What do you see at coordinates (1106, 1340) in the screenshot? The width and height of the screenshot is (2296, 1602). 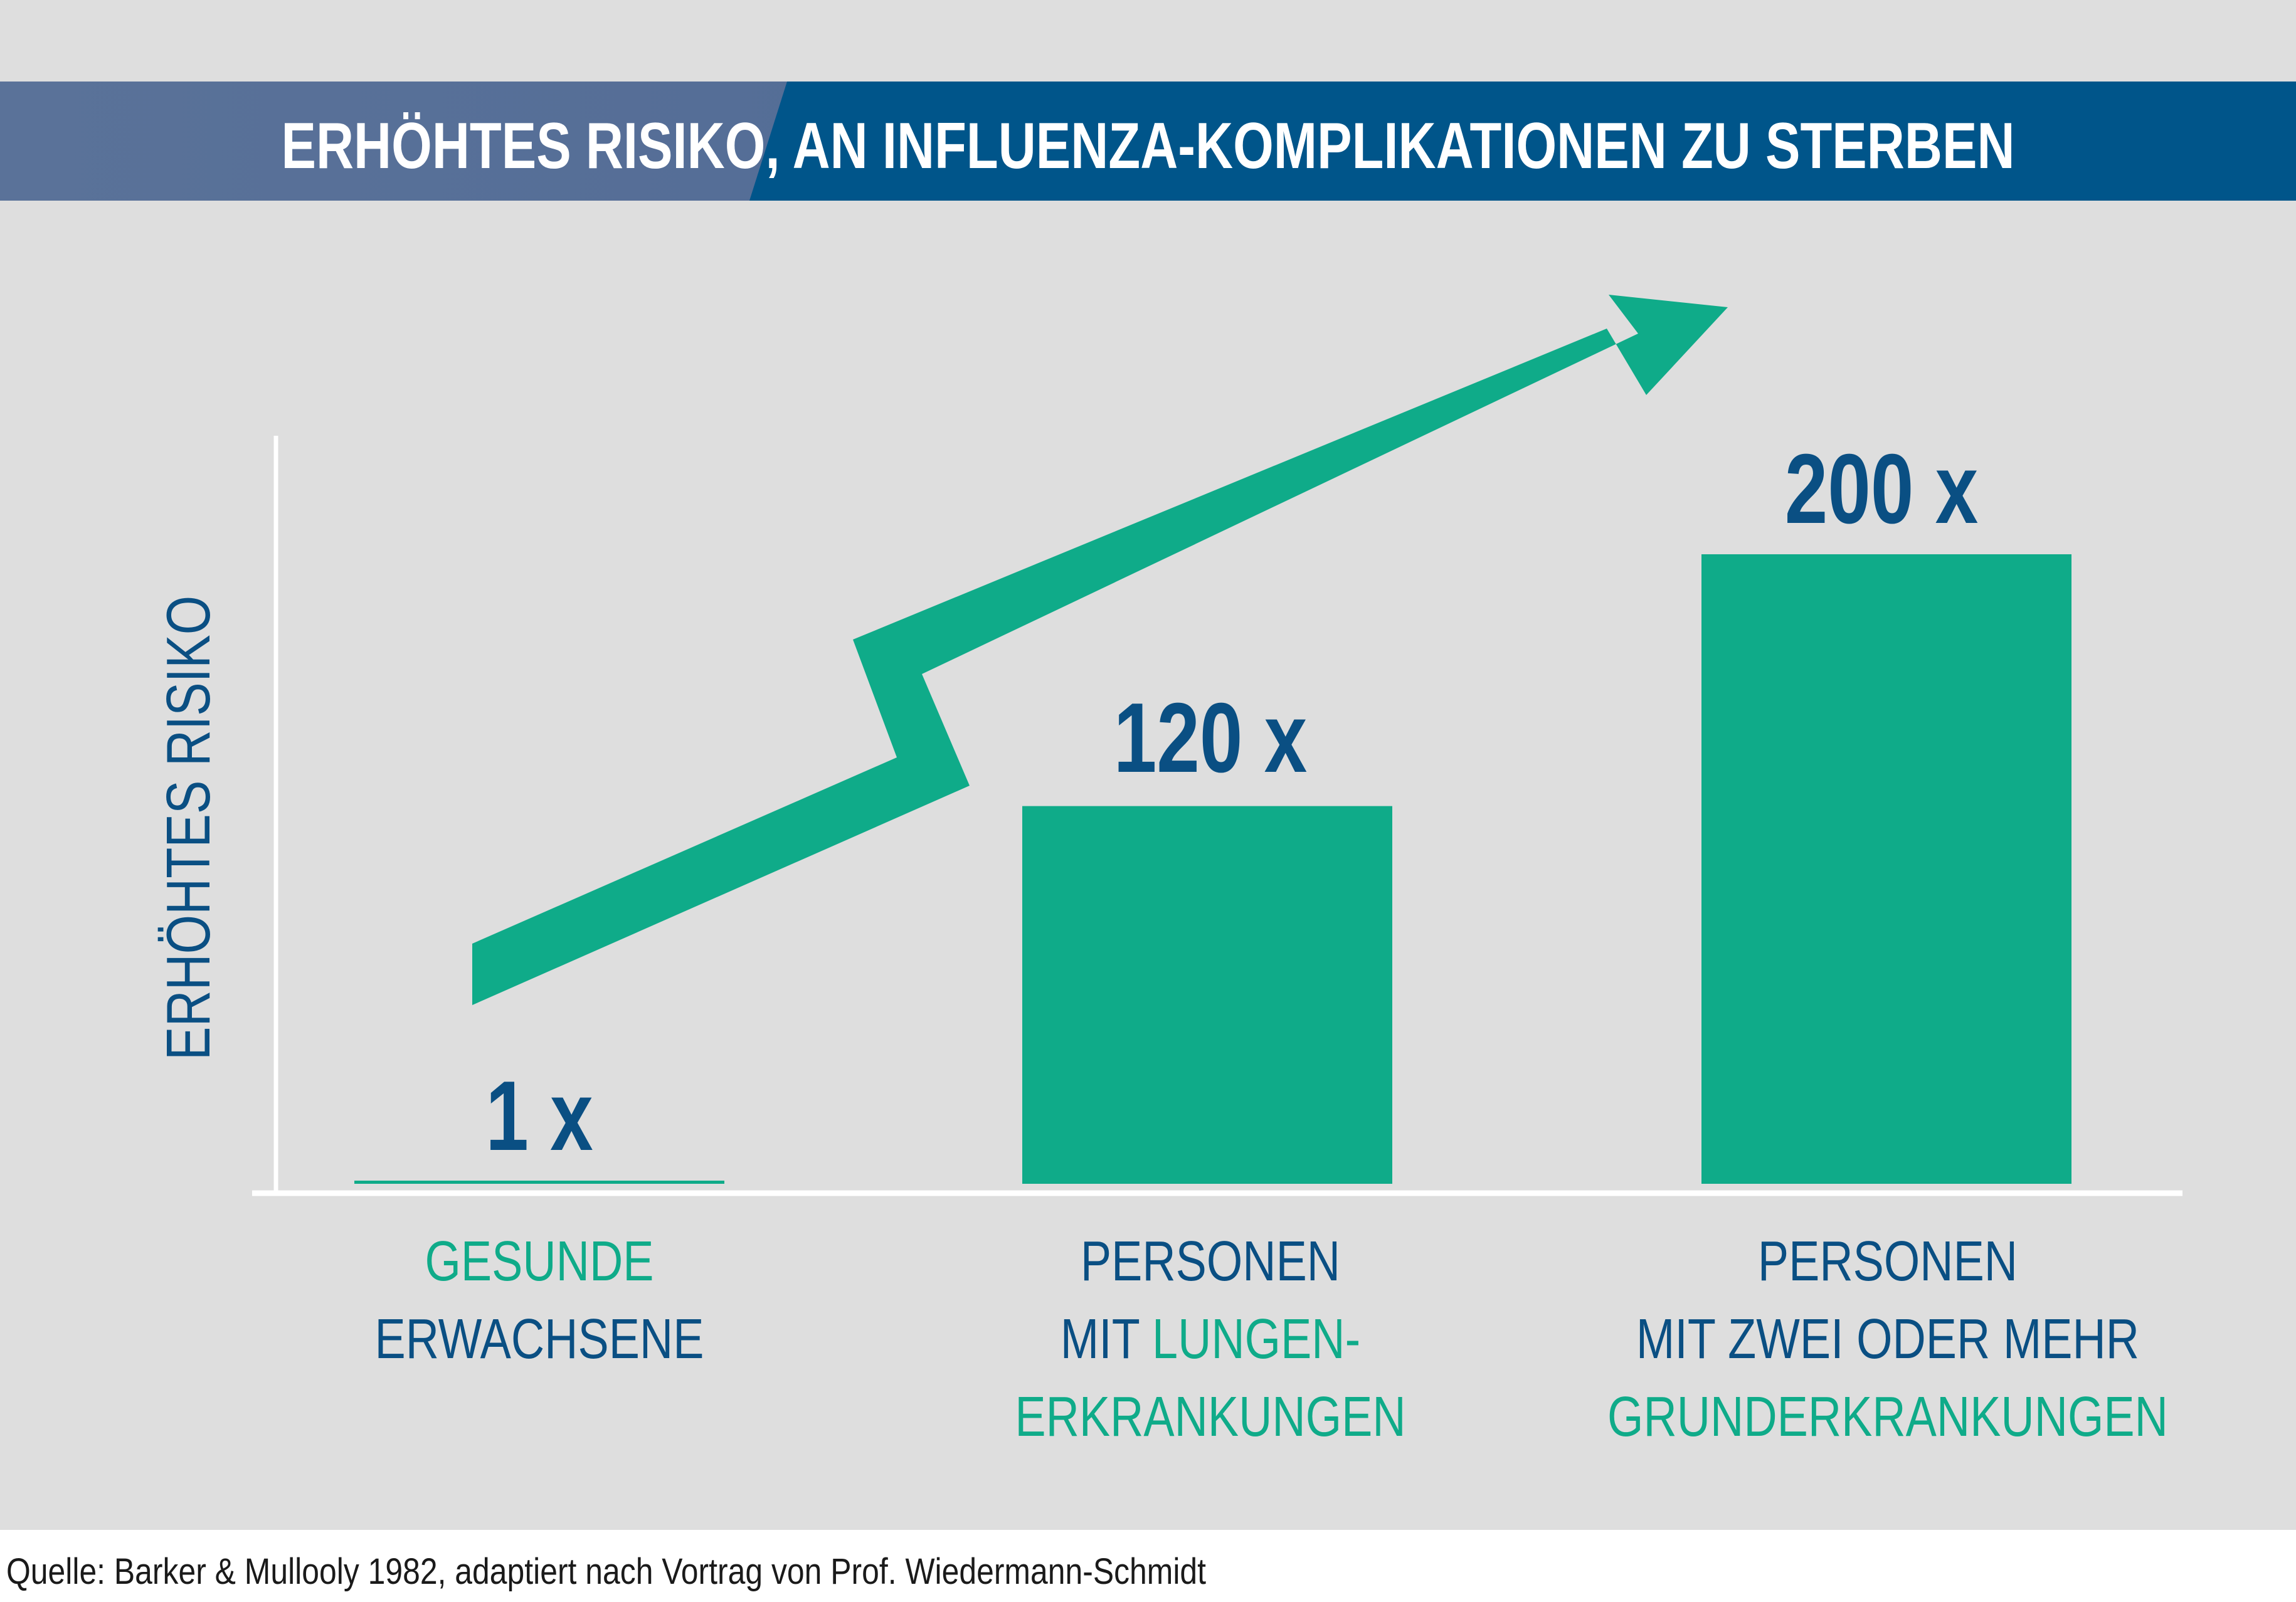 I see `category-line-part: MIT` at bounding box center [1106, 1340].